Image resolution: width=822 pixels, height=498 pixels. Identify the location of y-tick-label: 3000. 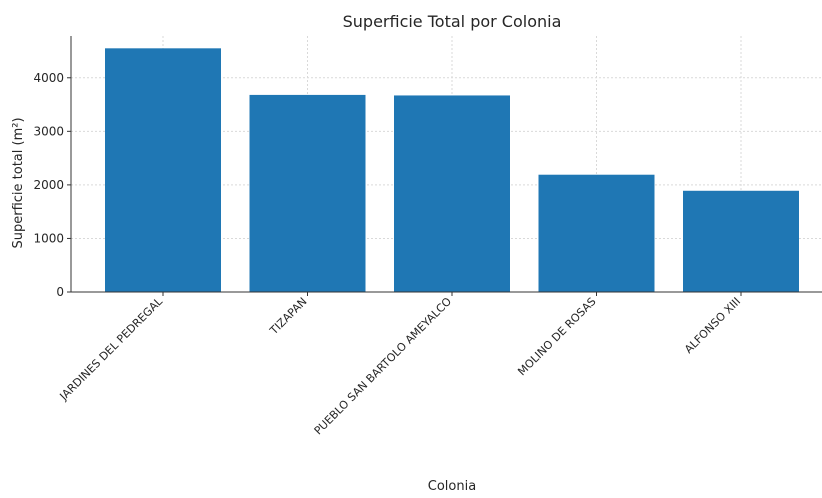
(48, 131).